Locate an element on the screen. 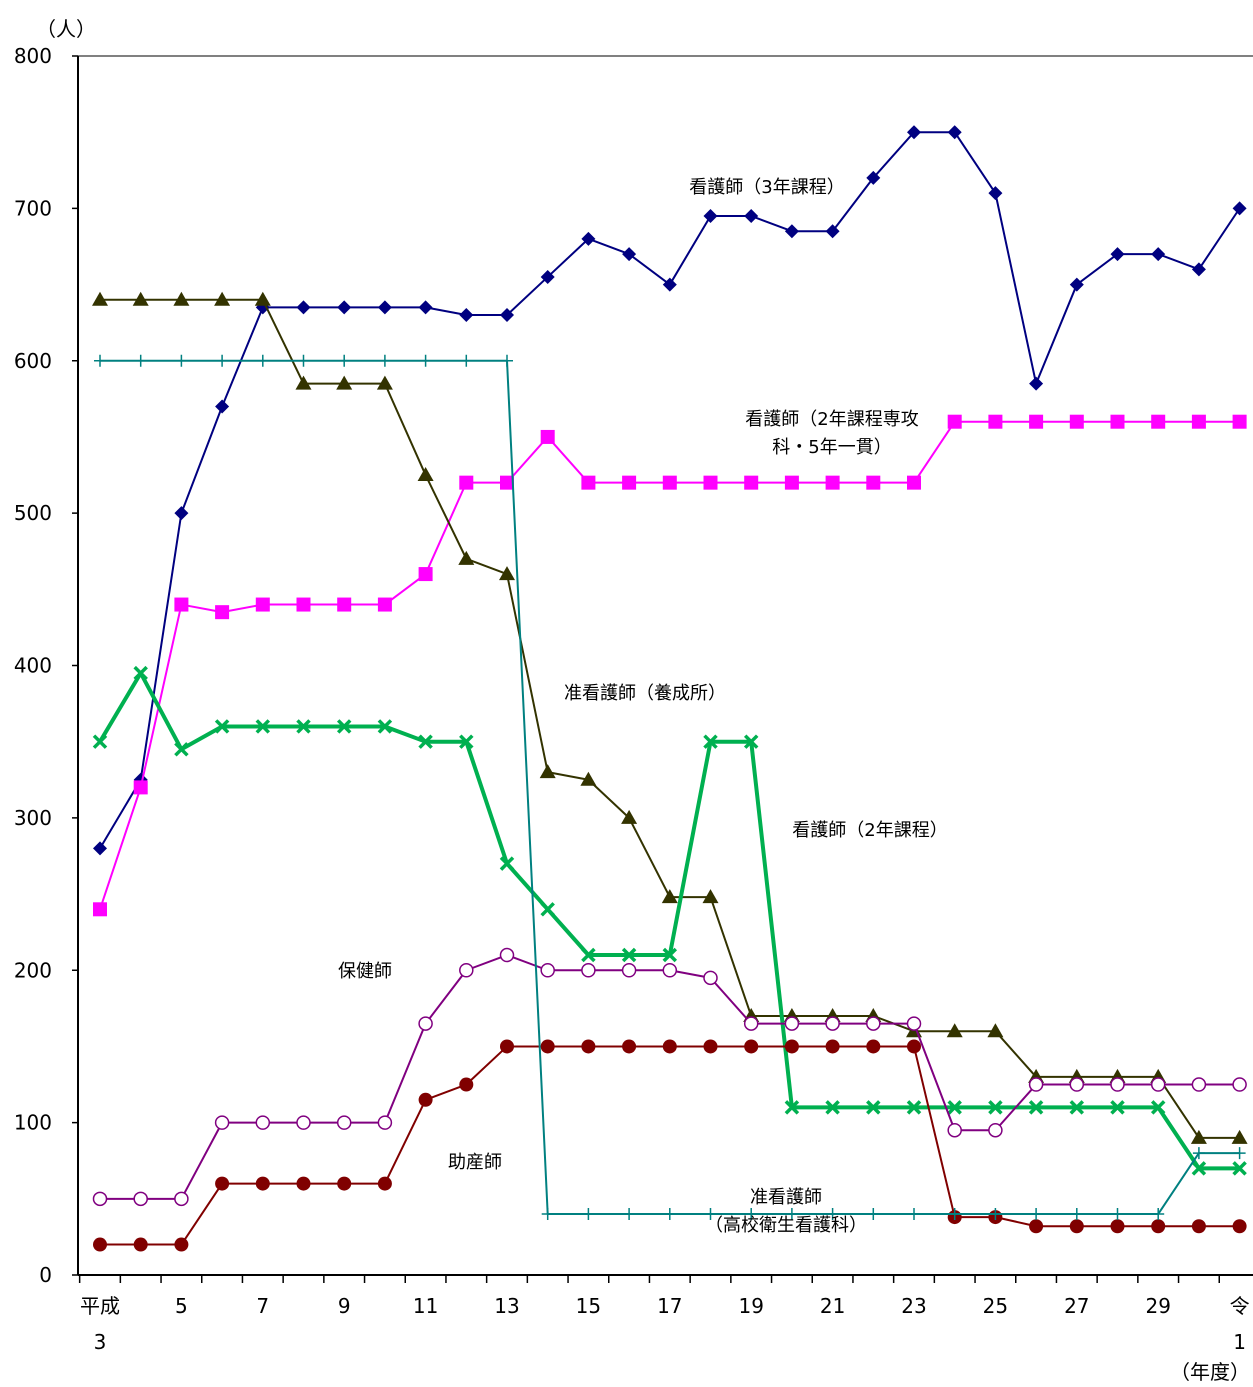  x-axis-unit: （年度） is located at coordinates (1210, 1372).